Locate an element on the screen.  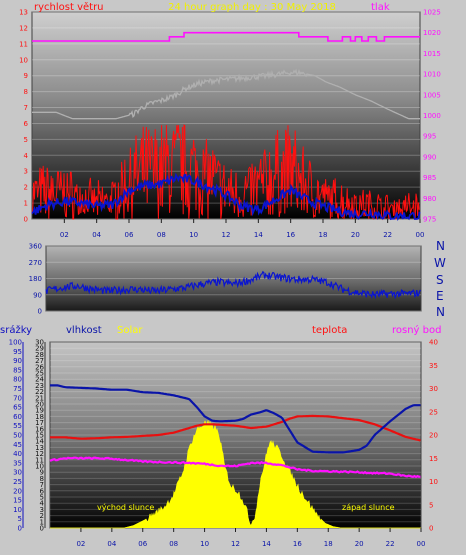
rain-tick: 90 is located at coordinates (17, 361).